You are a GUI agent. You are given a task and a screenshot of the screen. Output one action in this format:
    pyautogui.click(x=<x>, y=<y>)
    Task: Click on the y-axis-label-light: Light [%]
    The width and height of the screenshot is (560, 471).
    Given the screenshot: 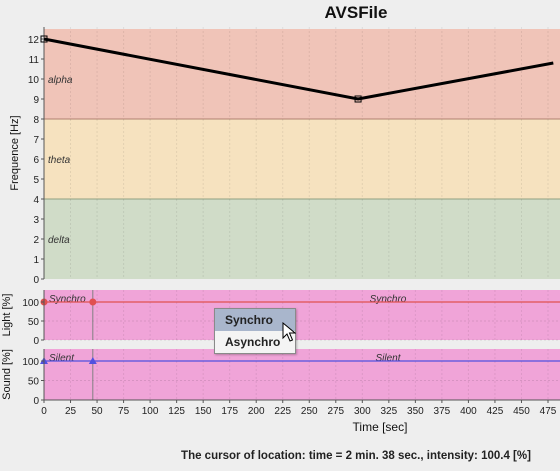 What is the action you would take?
    pyautogui.click(x=7, y=315)
    